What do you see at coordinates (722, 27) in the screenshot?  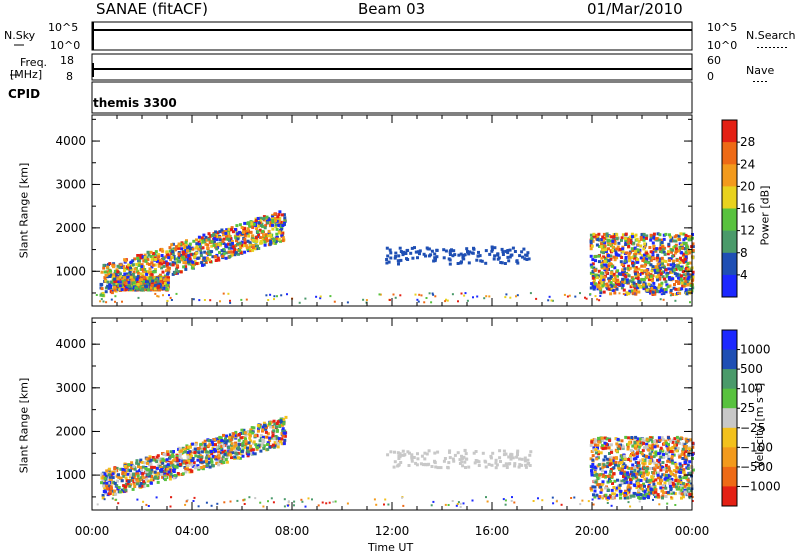 I see `nsearch-tick-top: 10^5` at bounding box center [722, 27].